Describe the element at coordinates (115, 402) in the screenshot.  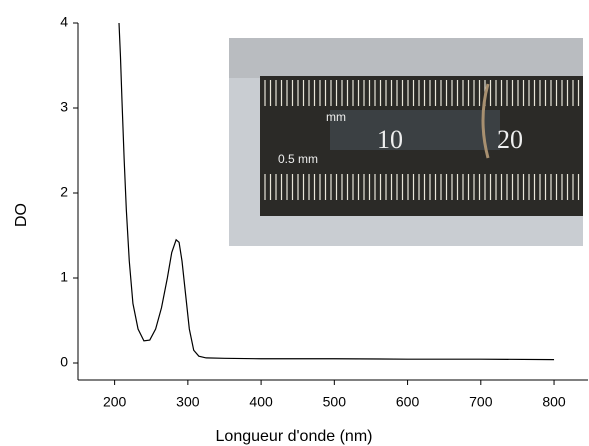
I see `x-tick-label: 200` at that location.